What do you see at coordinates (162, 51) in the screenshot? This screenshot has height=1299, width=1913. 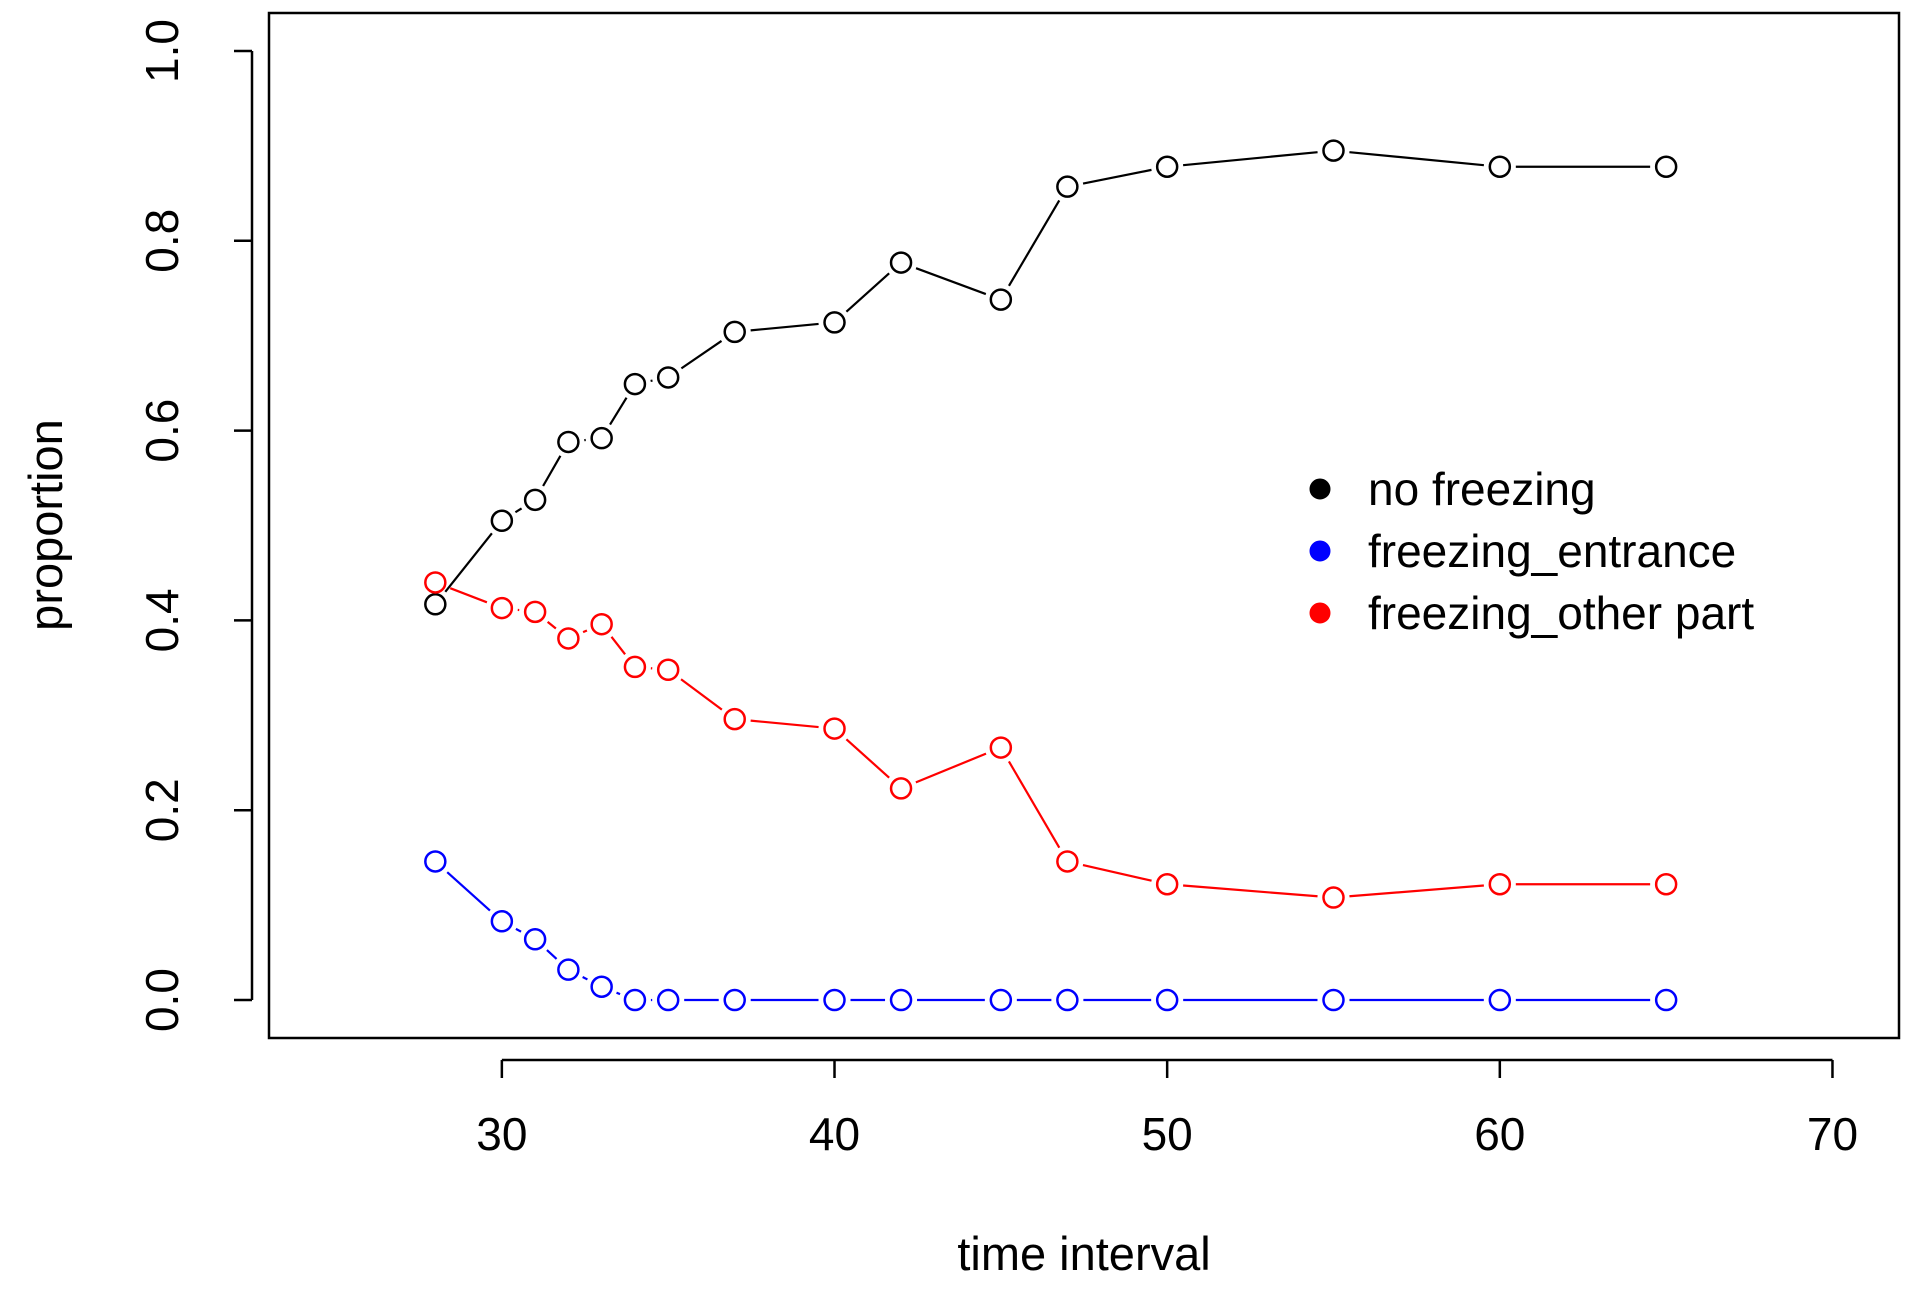 I see `y-tick-label: 1.0` at bounding box center [162, 51].